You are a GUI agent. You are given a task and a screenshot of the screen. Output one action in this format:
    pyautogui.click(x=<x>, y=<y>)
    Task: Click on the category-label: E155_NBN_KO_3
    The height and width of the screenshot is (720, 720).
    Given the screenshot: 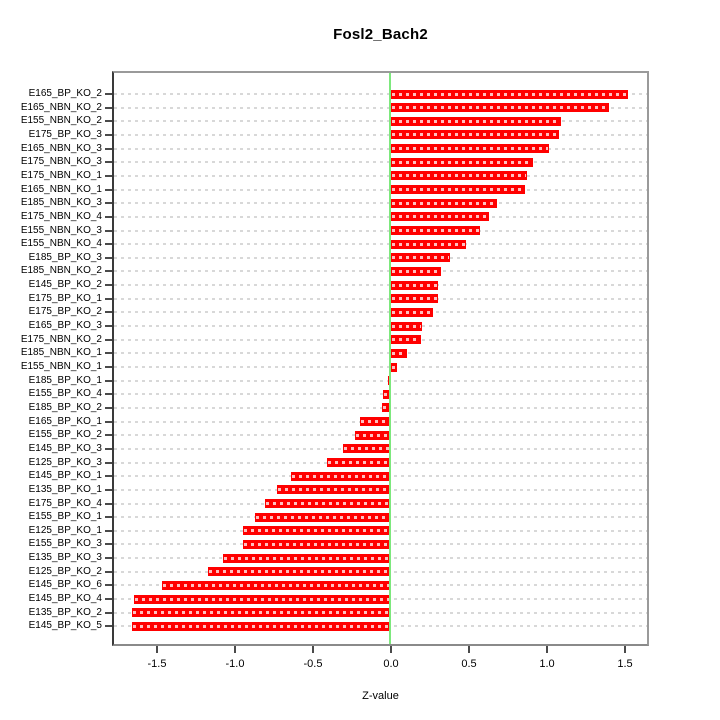 What is the action you would take?
    pyautogui.click(x=61, y=230)
    